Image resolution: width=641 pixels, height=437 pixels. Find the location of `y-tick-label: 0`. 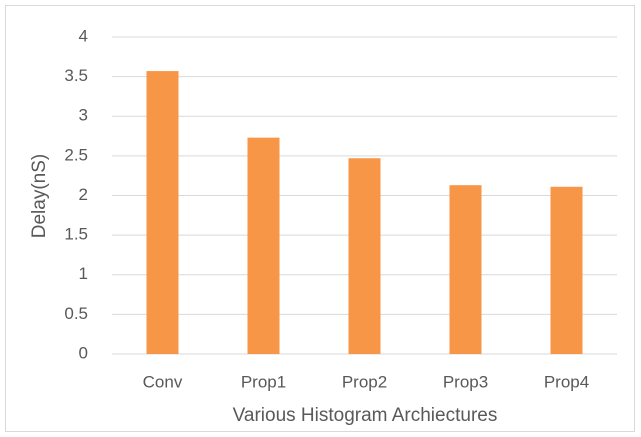

y-tick-label: 0 is located at coordinates (83, 352).